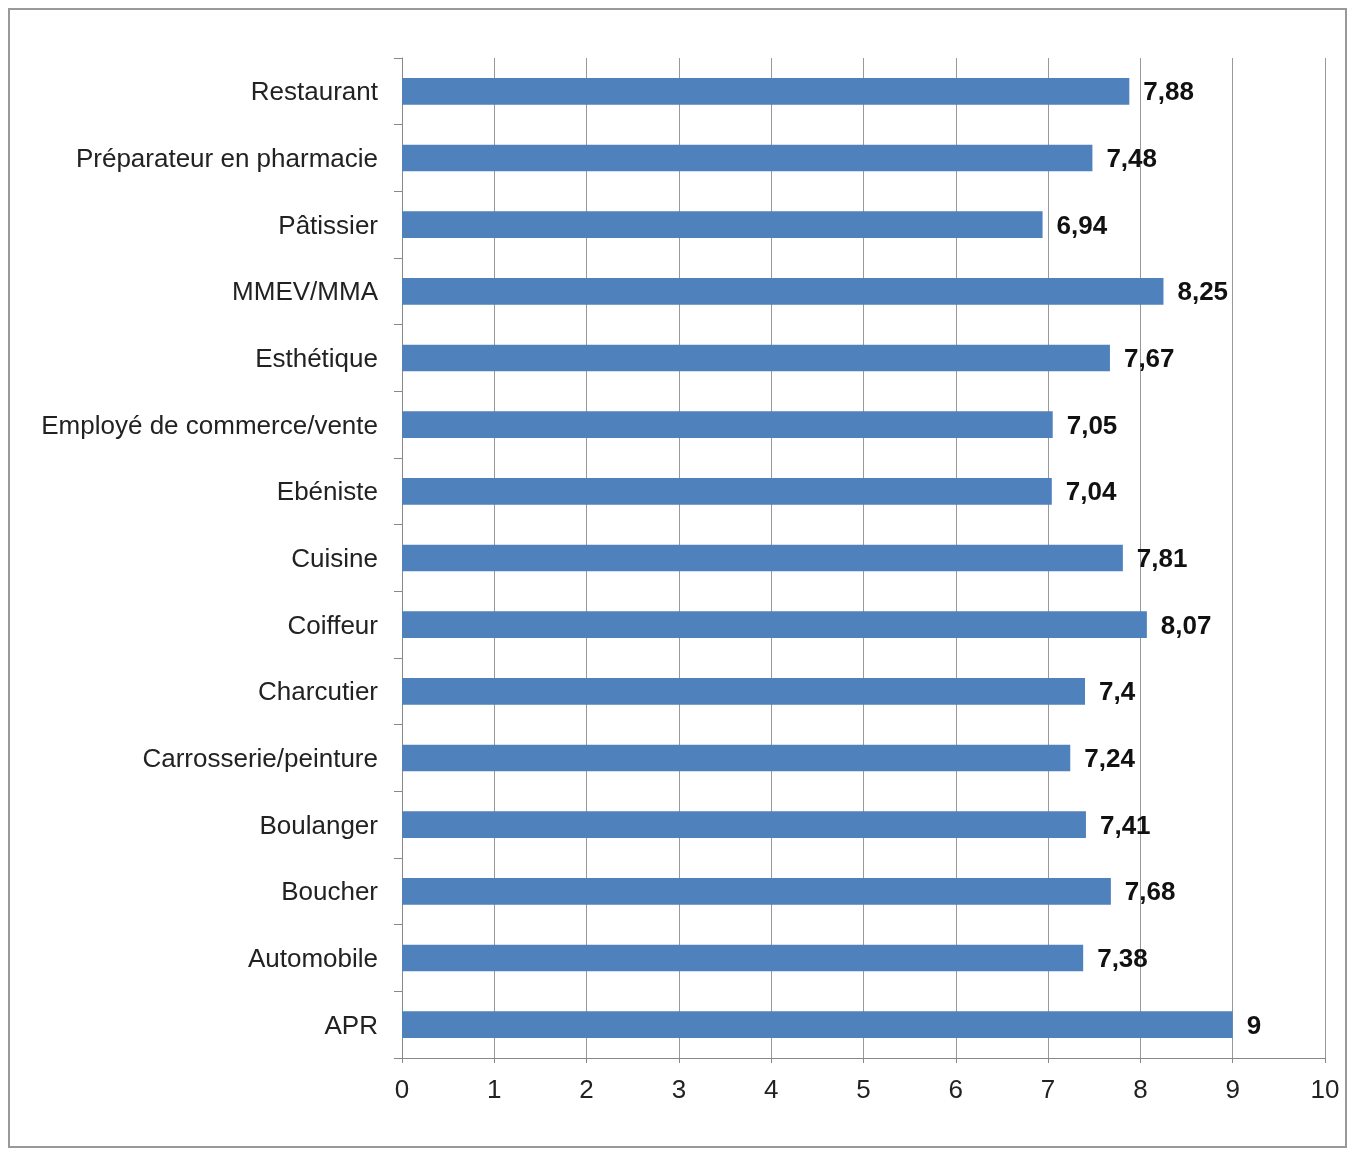 Image resolution: width=1355 pixels, height=1155 pixels. I want to click on y-tick-label: Carrosserie/peinture, so click(260, 758).